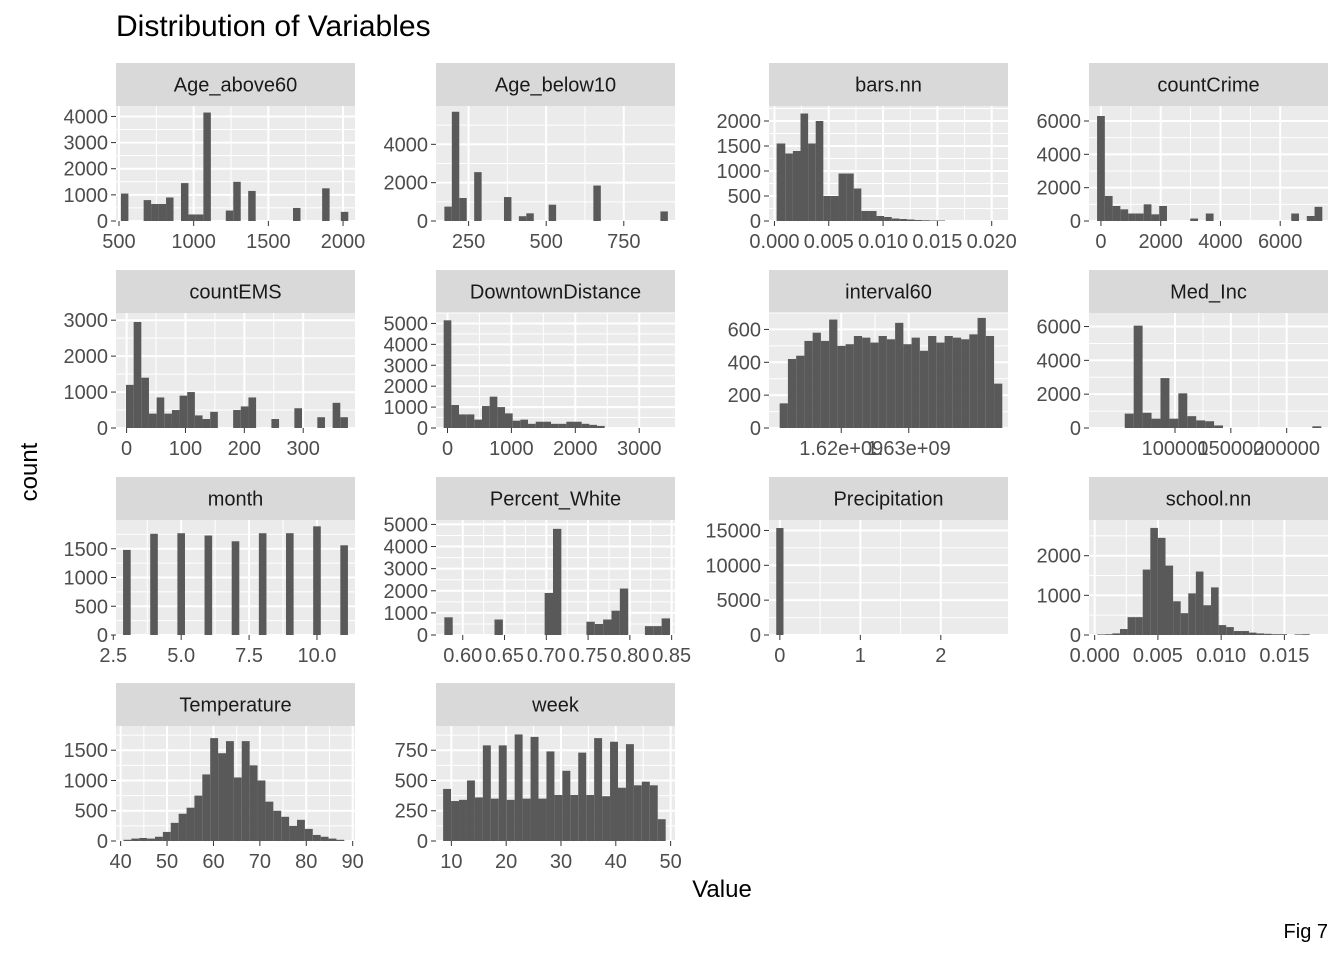 Image resolution: width=1344 pixels, height=960 pixels. I want to click on x-tick-label: 2000, so click(343, 242).